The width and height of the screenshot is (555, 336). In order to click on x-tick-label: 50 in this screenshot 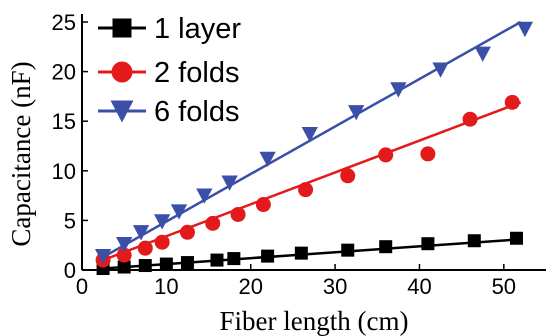, I will do `click(504, 286)`.